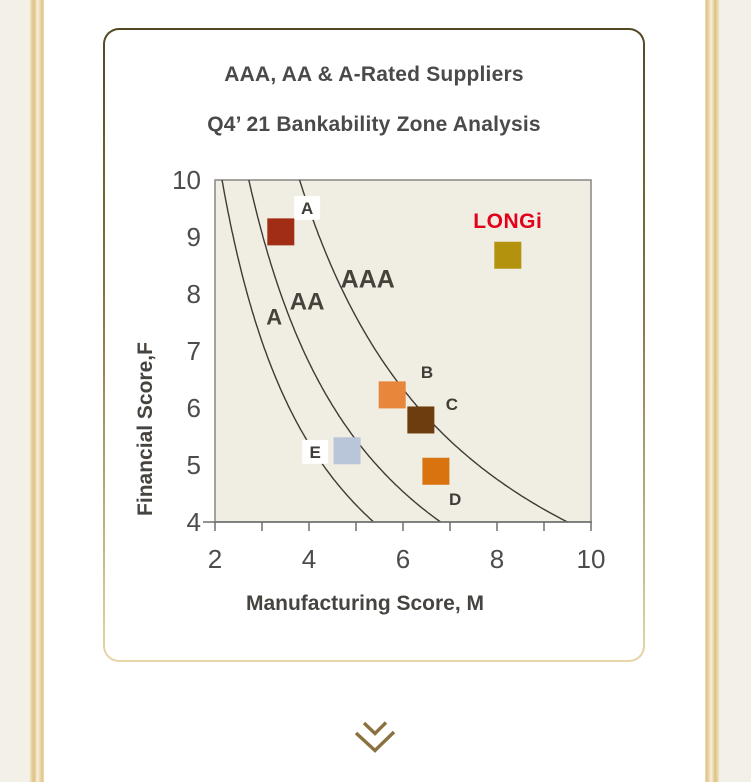 The image size is (751, 782). Describe the element at coordinates (347, 451) in the screenshot. I see `data-point-E` at that location.